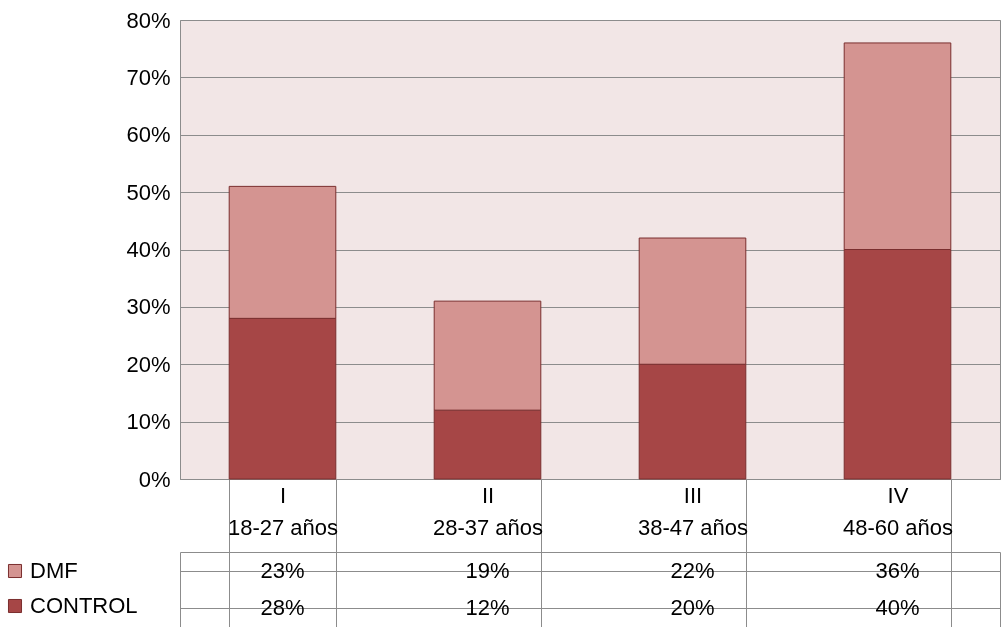  What do you see at coordinates (898, 511) in the screenshot?
I see `x-tick-label: IV 48-60 años` at bounding box center [898, 511].